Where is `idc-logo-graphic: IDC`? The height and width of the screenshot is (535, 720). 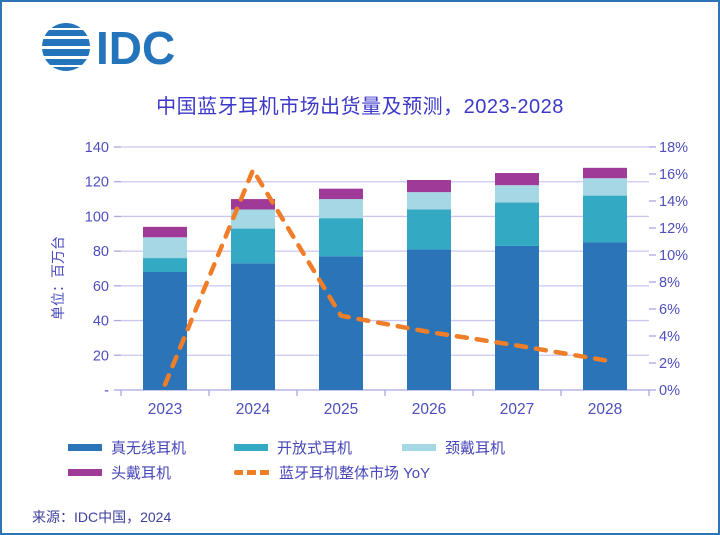
idc-logo-graphic: IDC is located at coordinates (108, 48).